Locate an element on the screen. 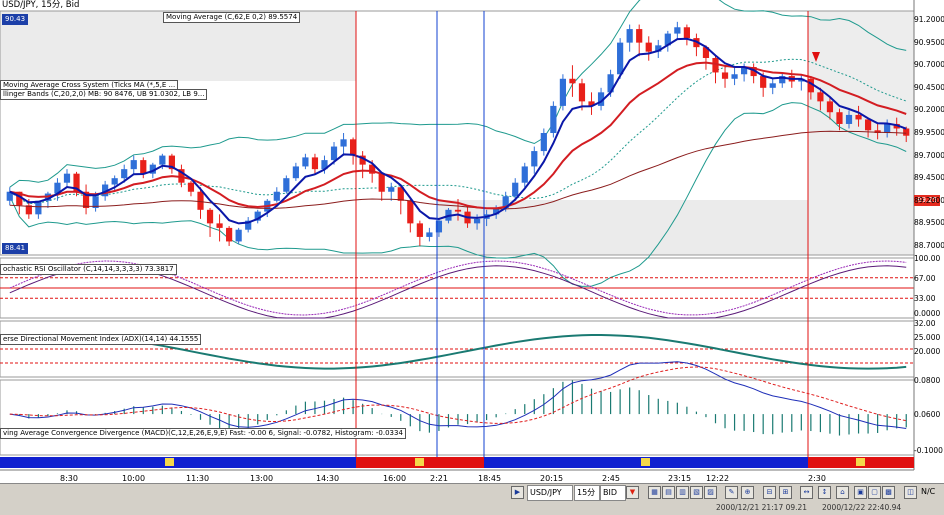 The image size is (944, 515). adx-line is located at coordinates (458, 351).